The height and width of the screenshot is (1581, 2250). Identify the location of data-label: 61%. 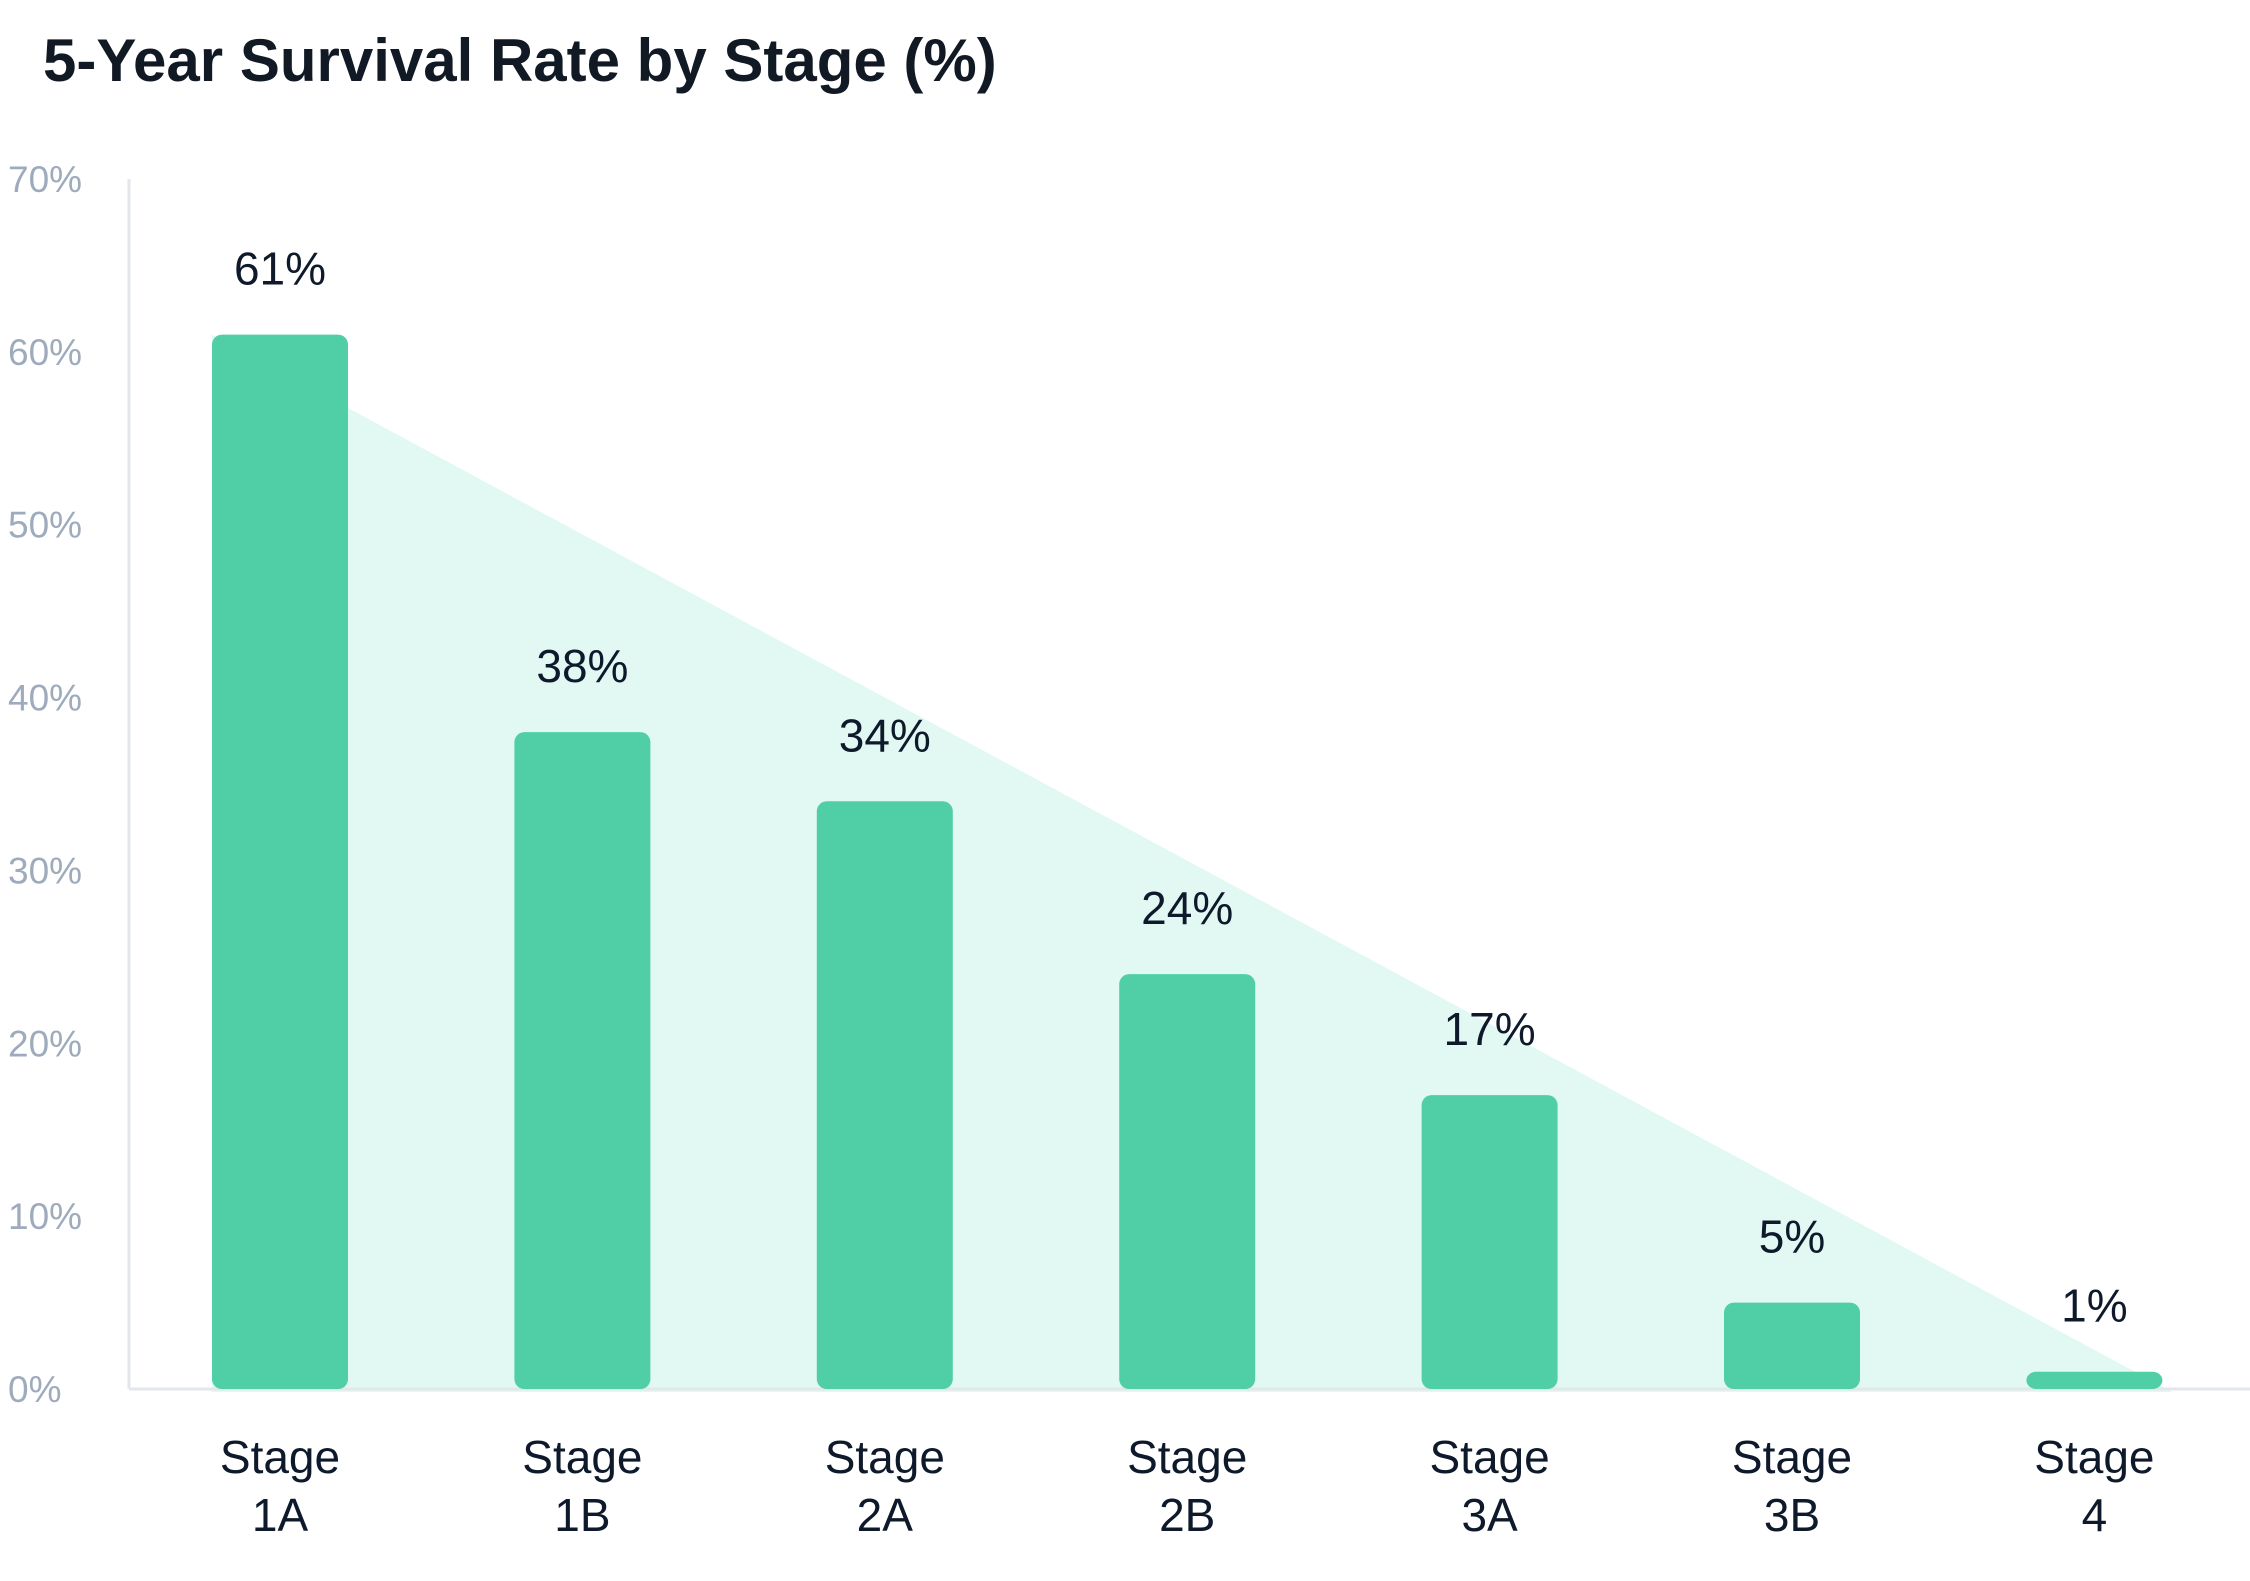
(280, 269).